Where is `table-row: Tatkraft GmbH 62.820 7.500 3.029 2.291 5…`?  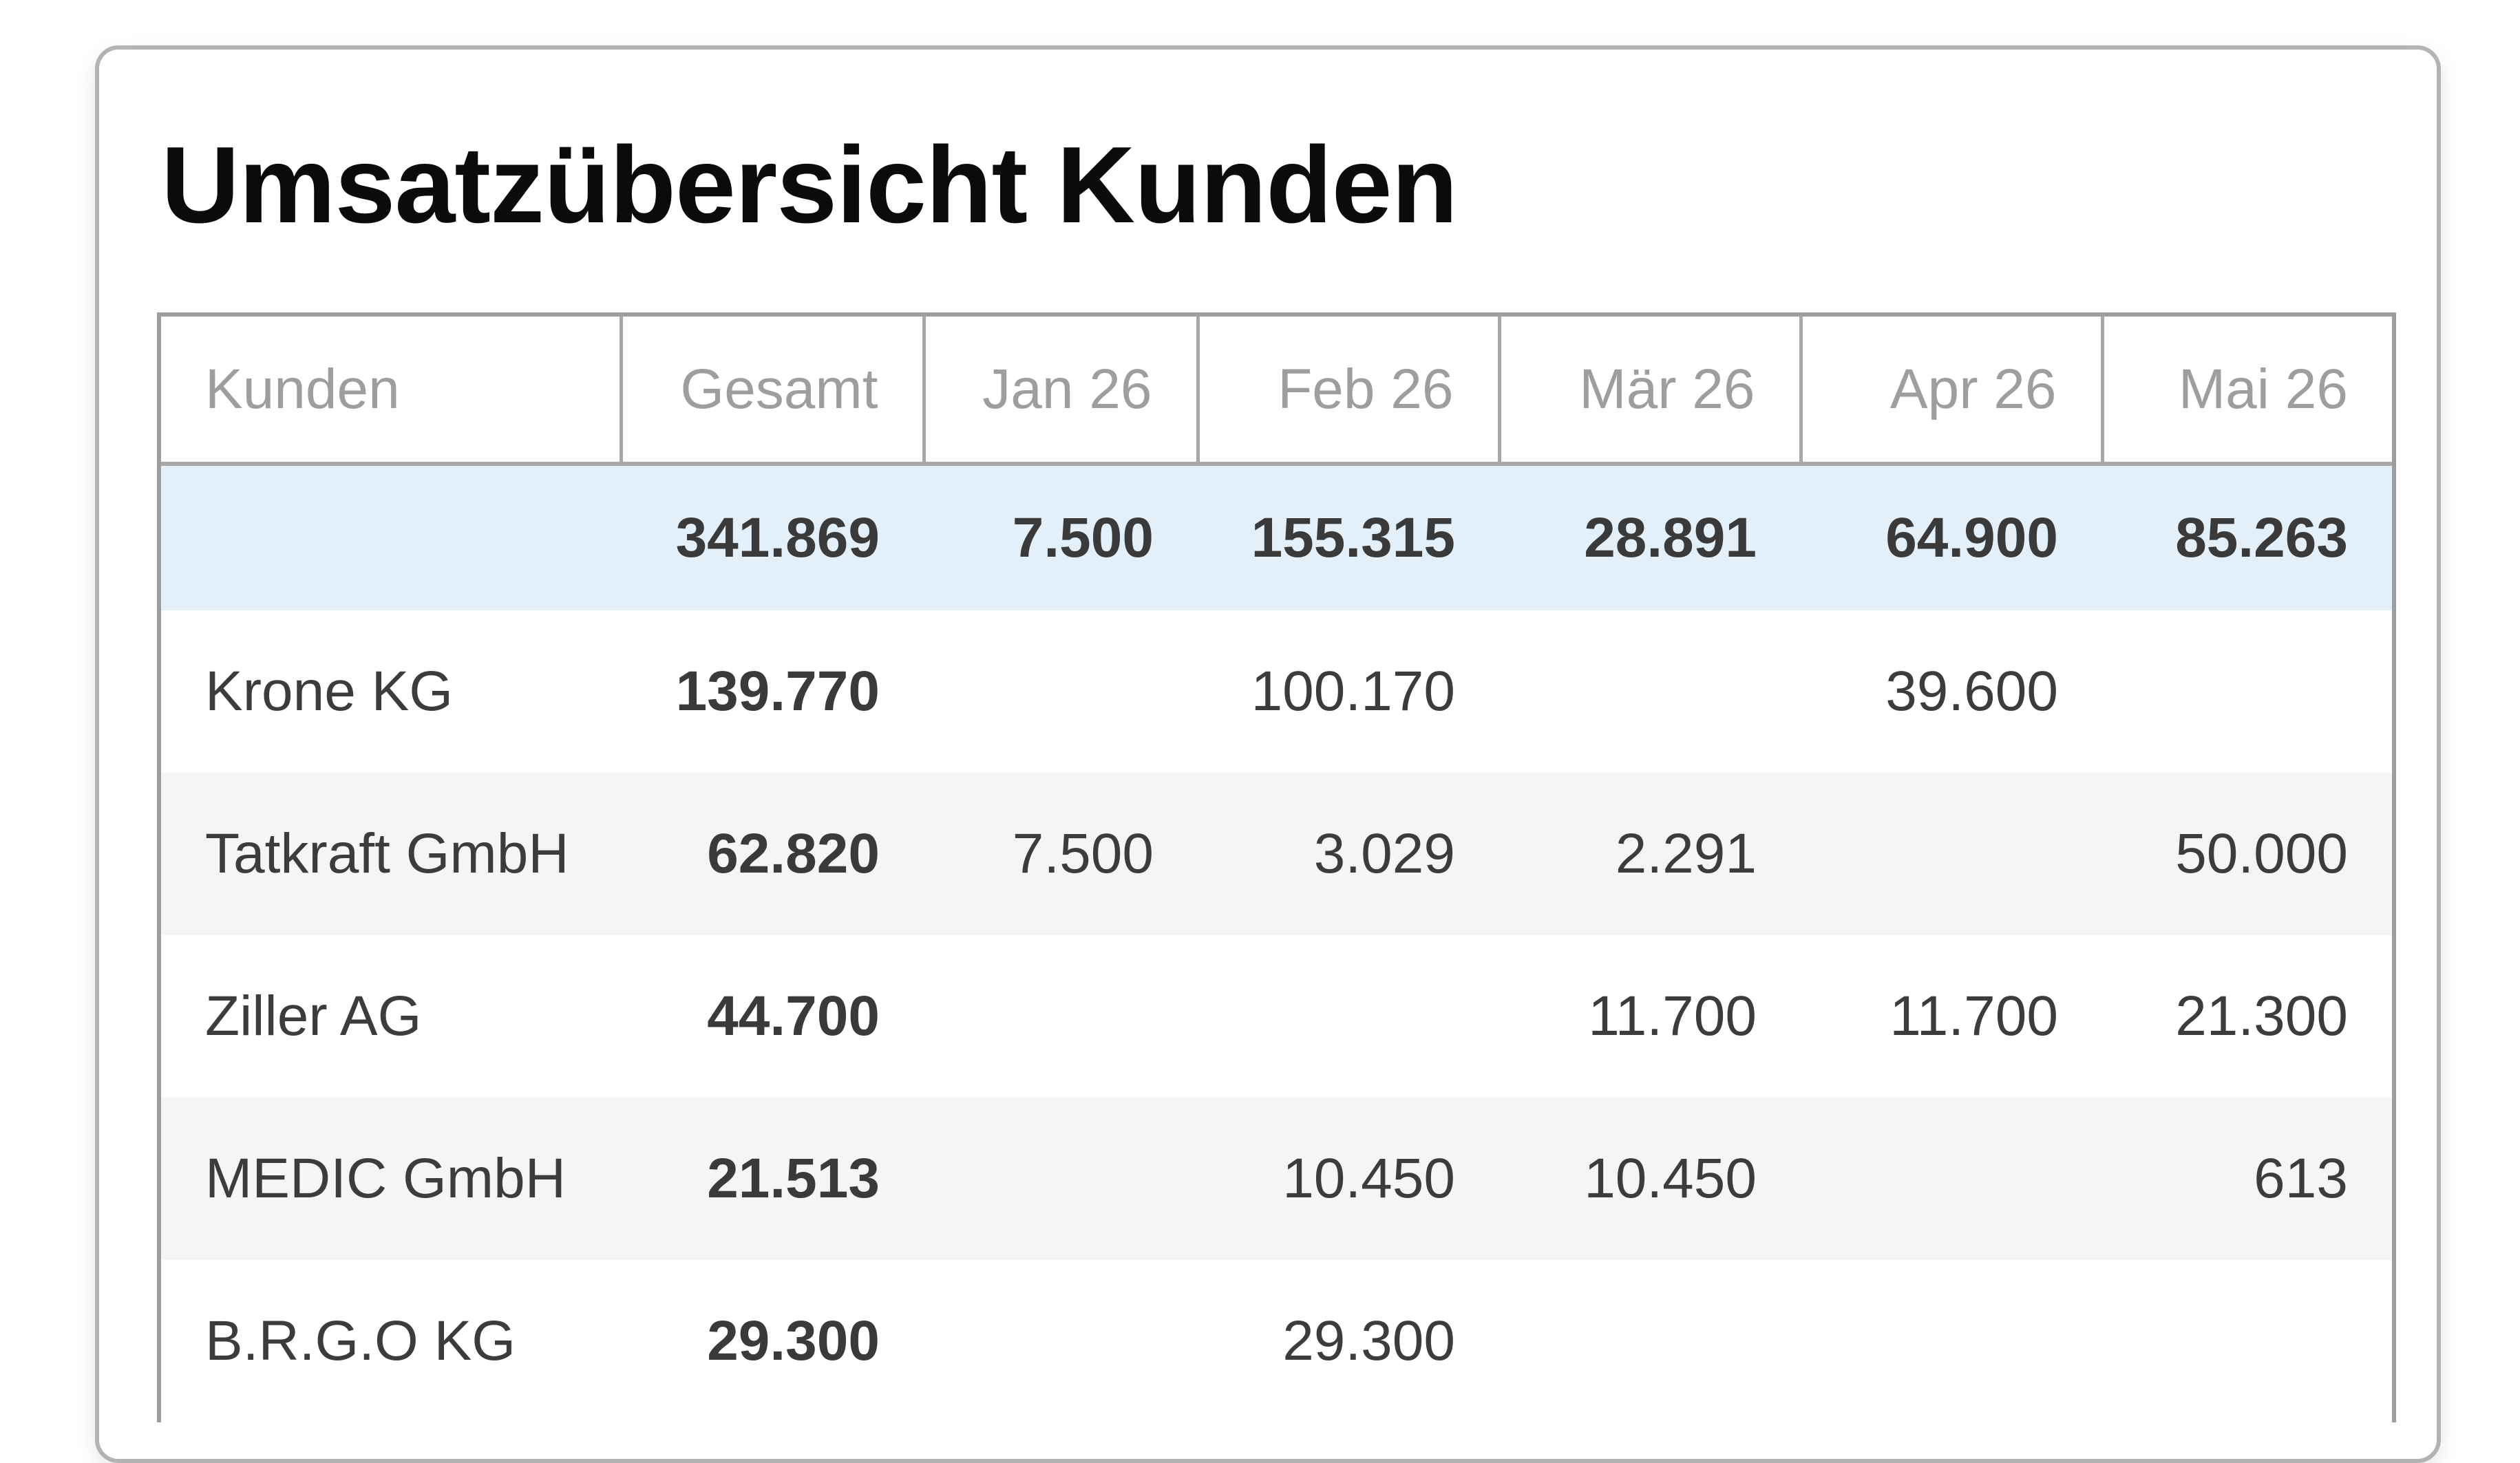 table-row: Tatkraft GmbH 62.820 7.500 3.029 2.291 5… is located at coordinates (1276, 854).